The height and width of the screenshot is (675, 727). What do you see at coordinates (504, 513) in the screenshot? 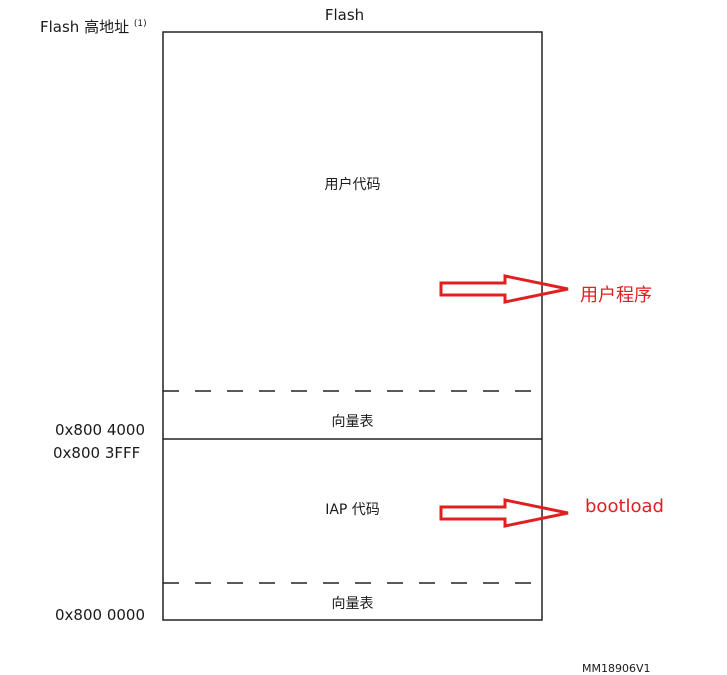
I see `bootload-arrow` at bounding box center [504, 513].